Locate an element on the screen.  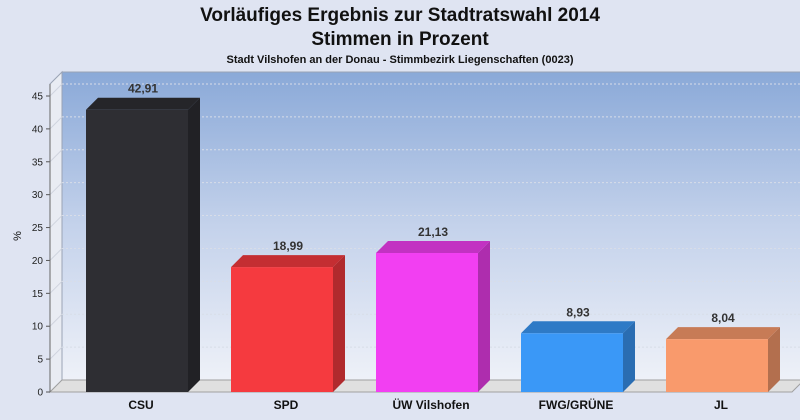
y-tick-label: 45 is located at coordinates (38, 97).